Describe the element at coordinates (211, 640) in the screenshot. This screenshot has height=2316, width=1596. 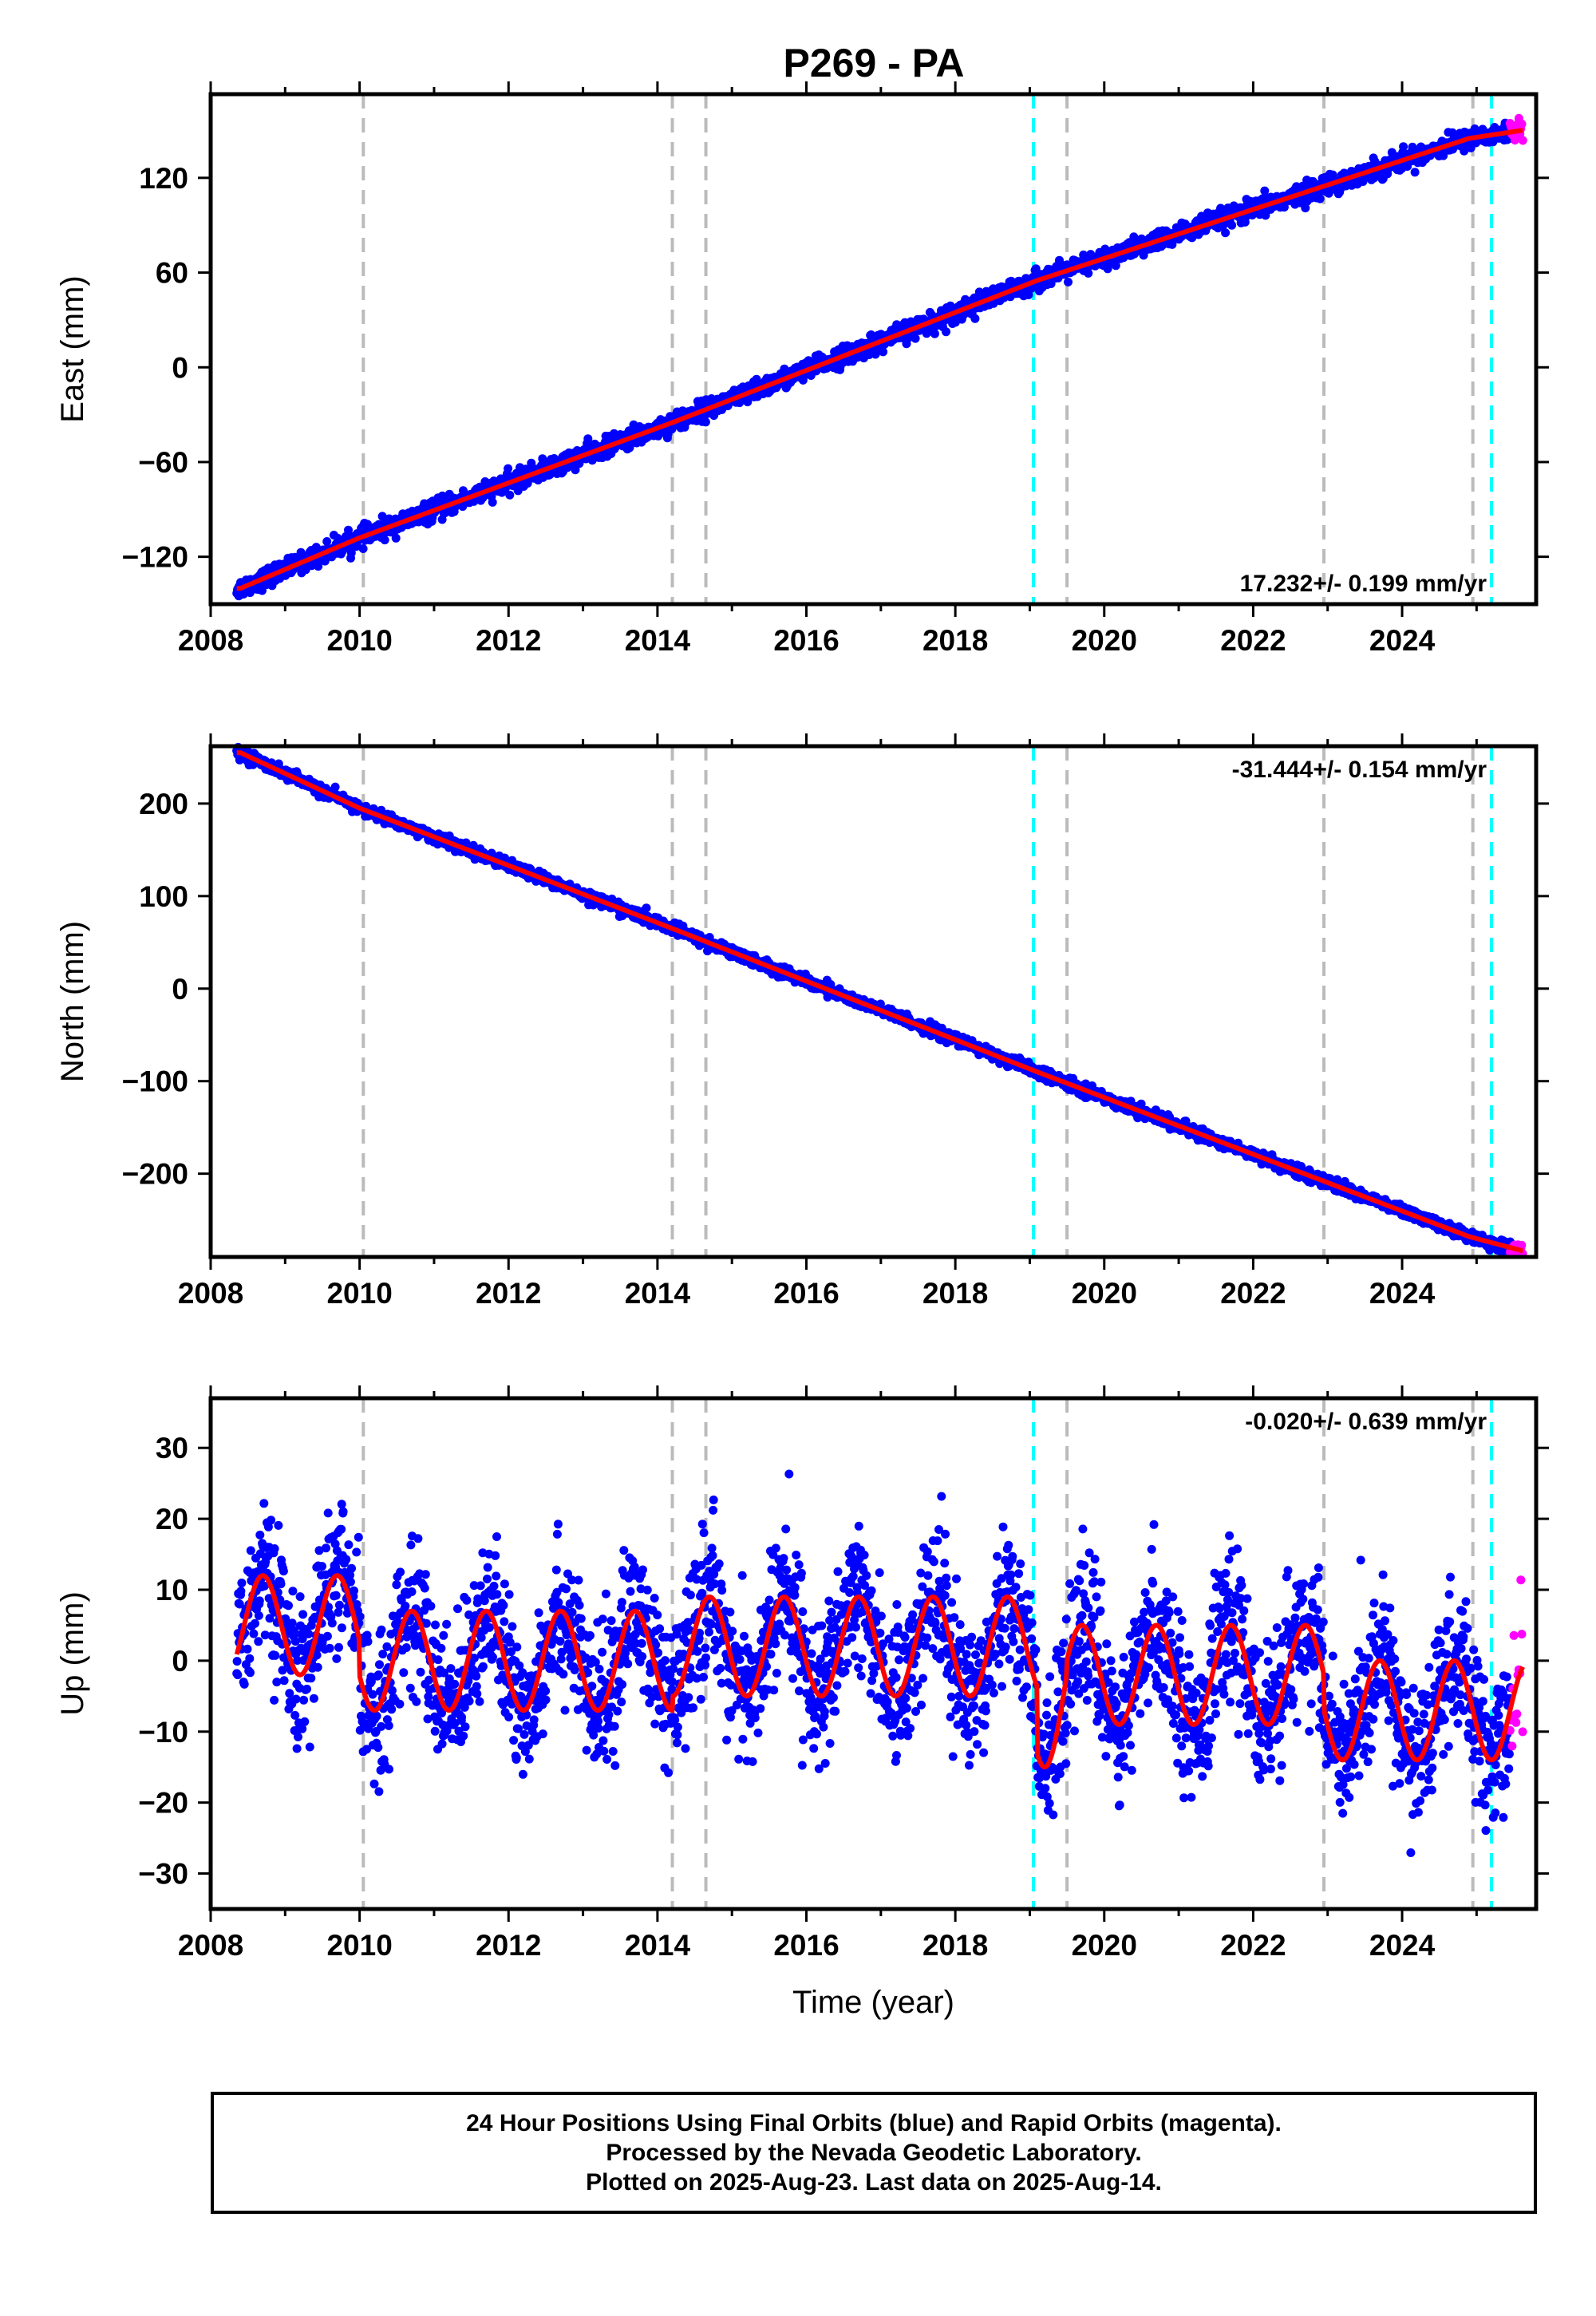
I see `xtick-label: 2008` at that location.